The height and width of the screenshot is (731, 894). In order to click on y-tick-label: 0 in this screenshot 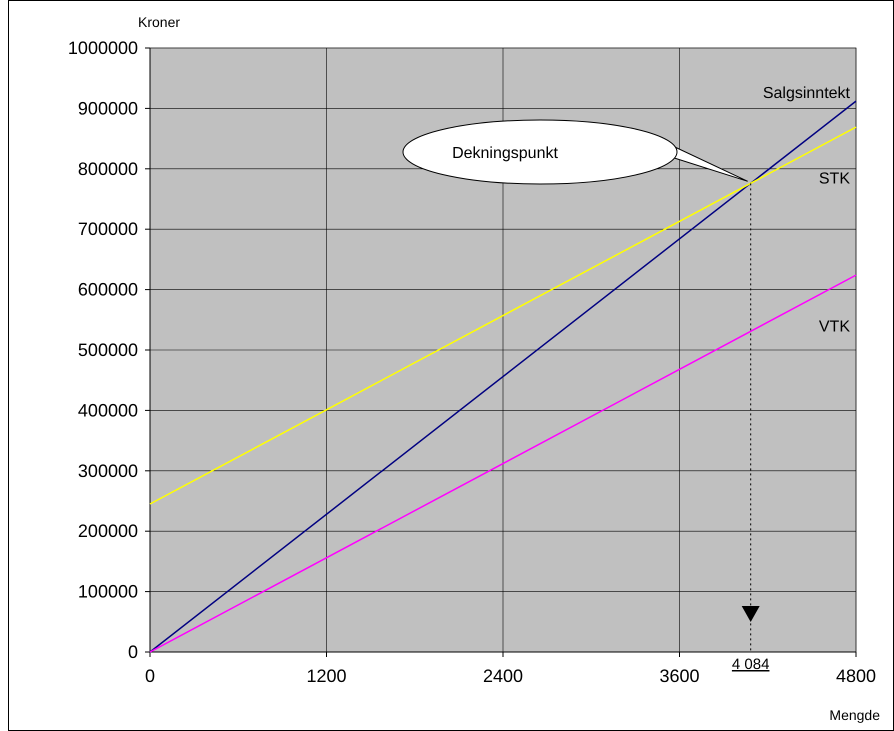, I will do `click(133, 652)`.